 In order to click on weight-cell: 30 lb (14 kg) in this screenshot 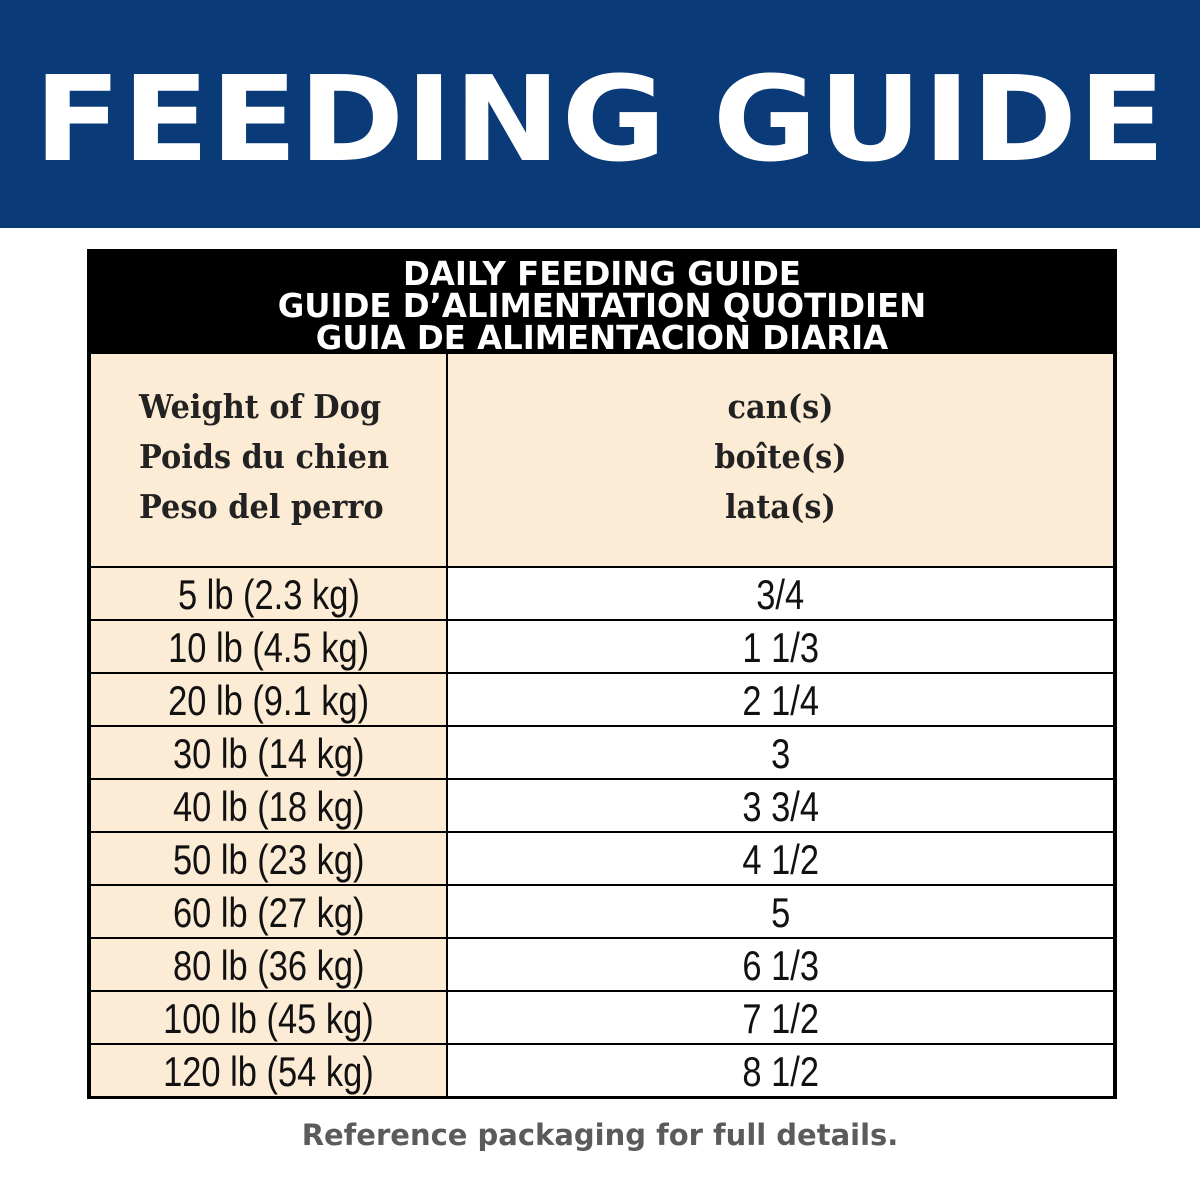, I will do `click(268, 752)`.